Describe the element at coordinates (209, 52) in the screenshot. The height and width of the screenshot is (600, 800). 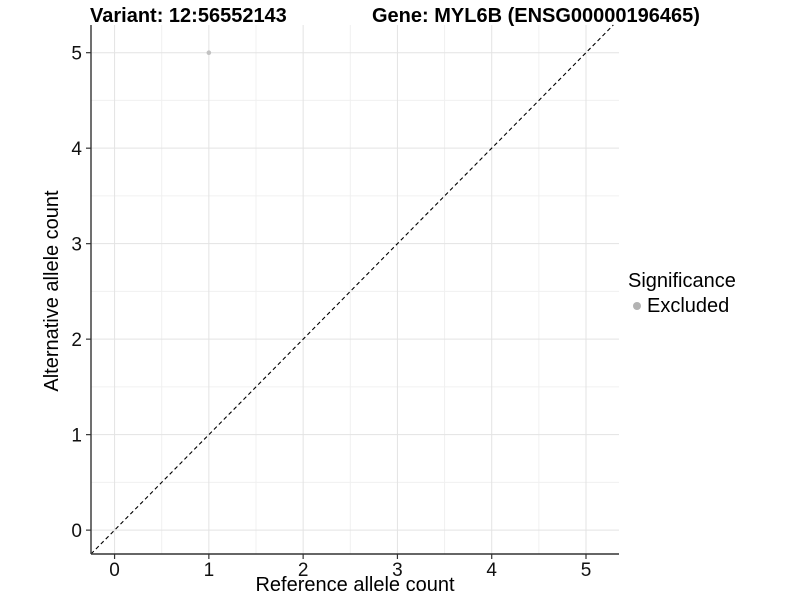
I see `data-point` at that location.